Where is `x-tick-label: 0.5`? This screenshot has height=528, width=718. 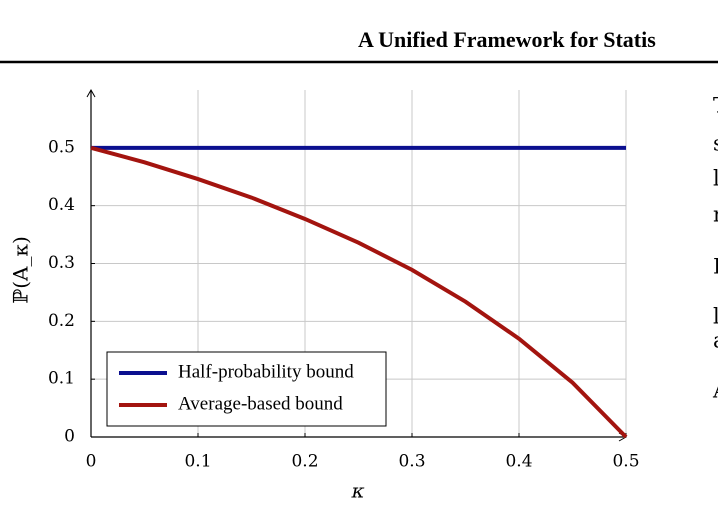
x-tick-label: 0.5 is located at coordinates (625, 462).